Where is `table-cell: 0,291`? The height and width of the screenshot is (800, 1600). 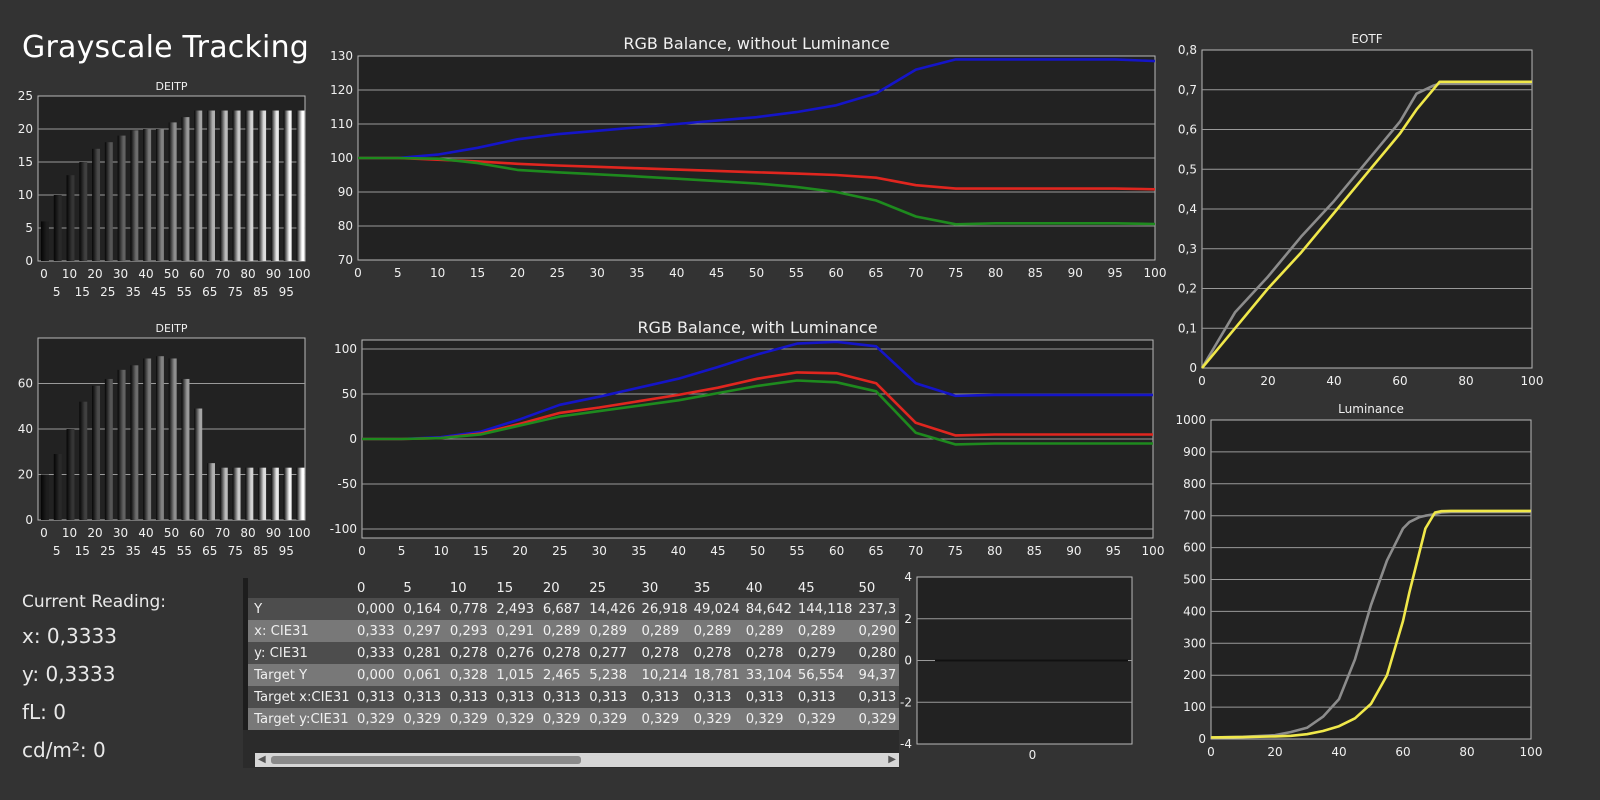
table-cell: 0,291 is located at coordinates (513, 631).